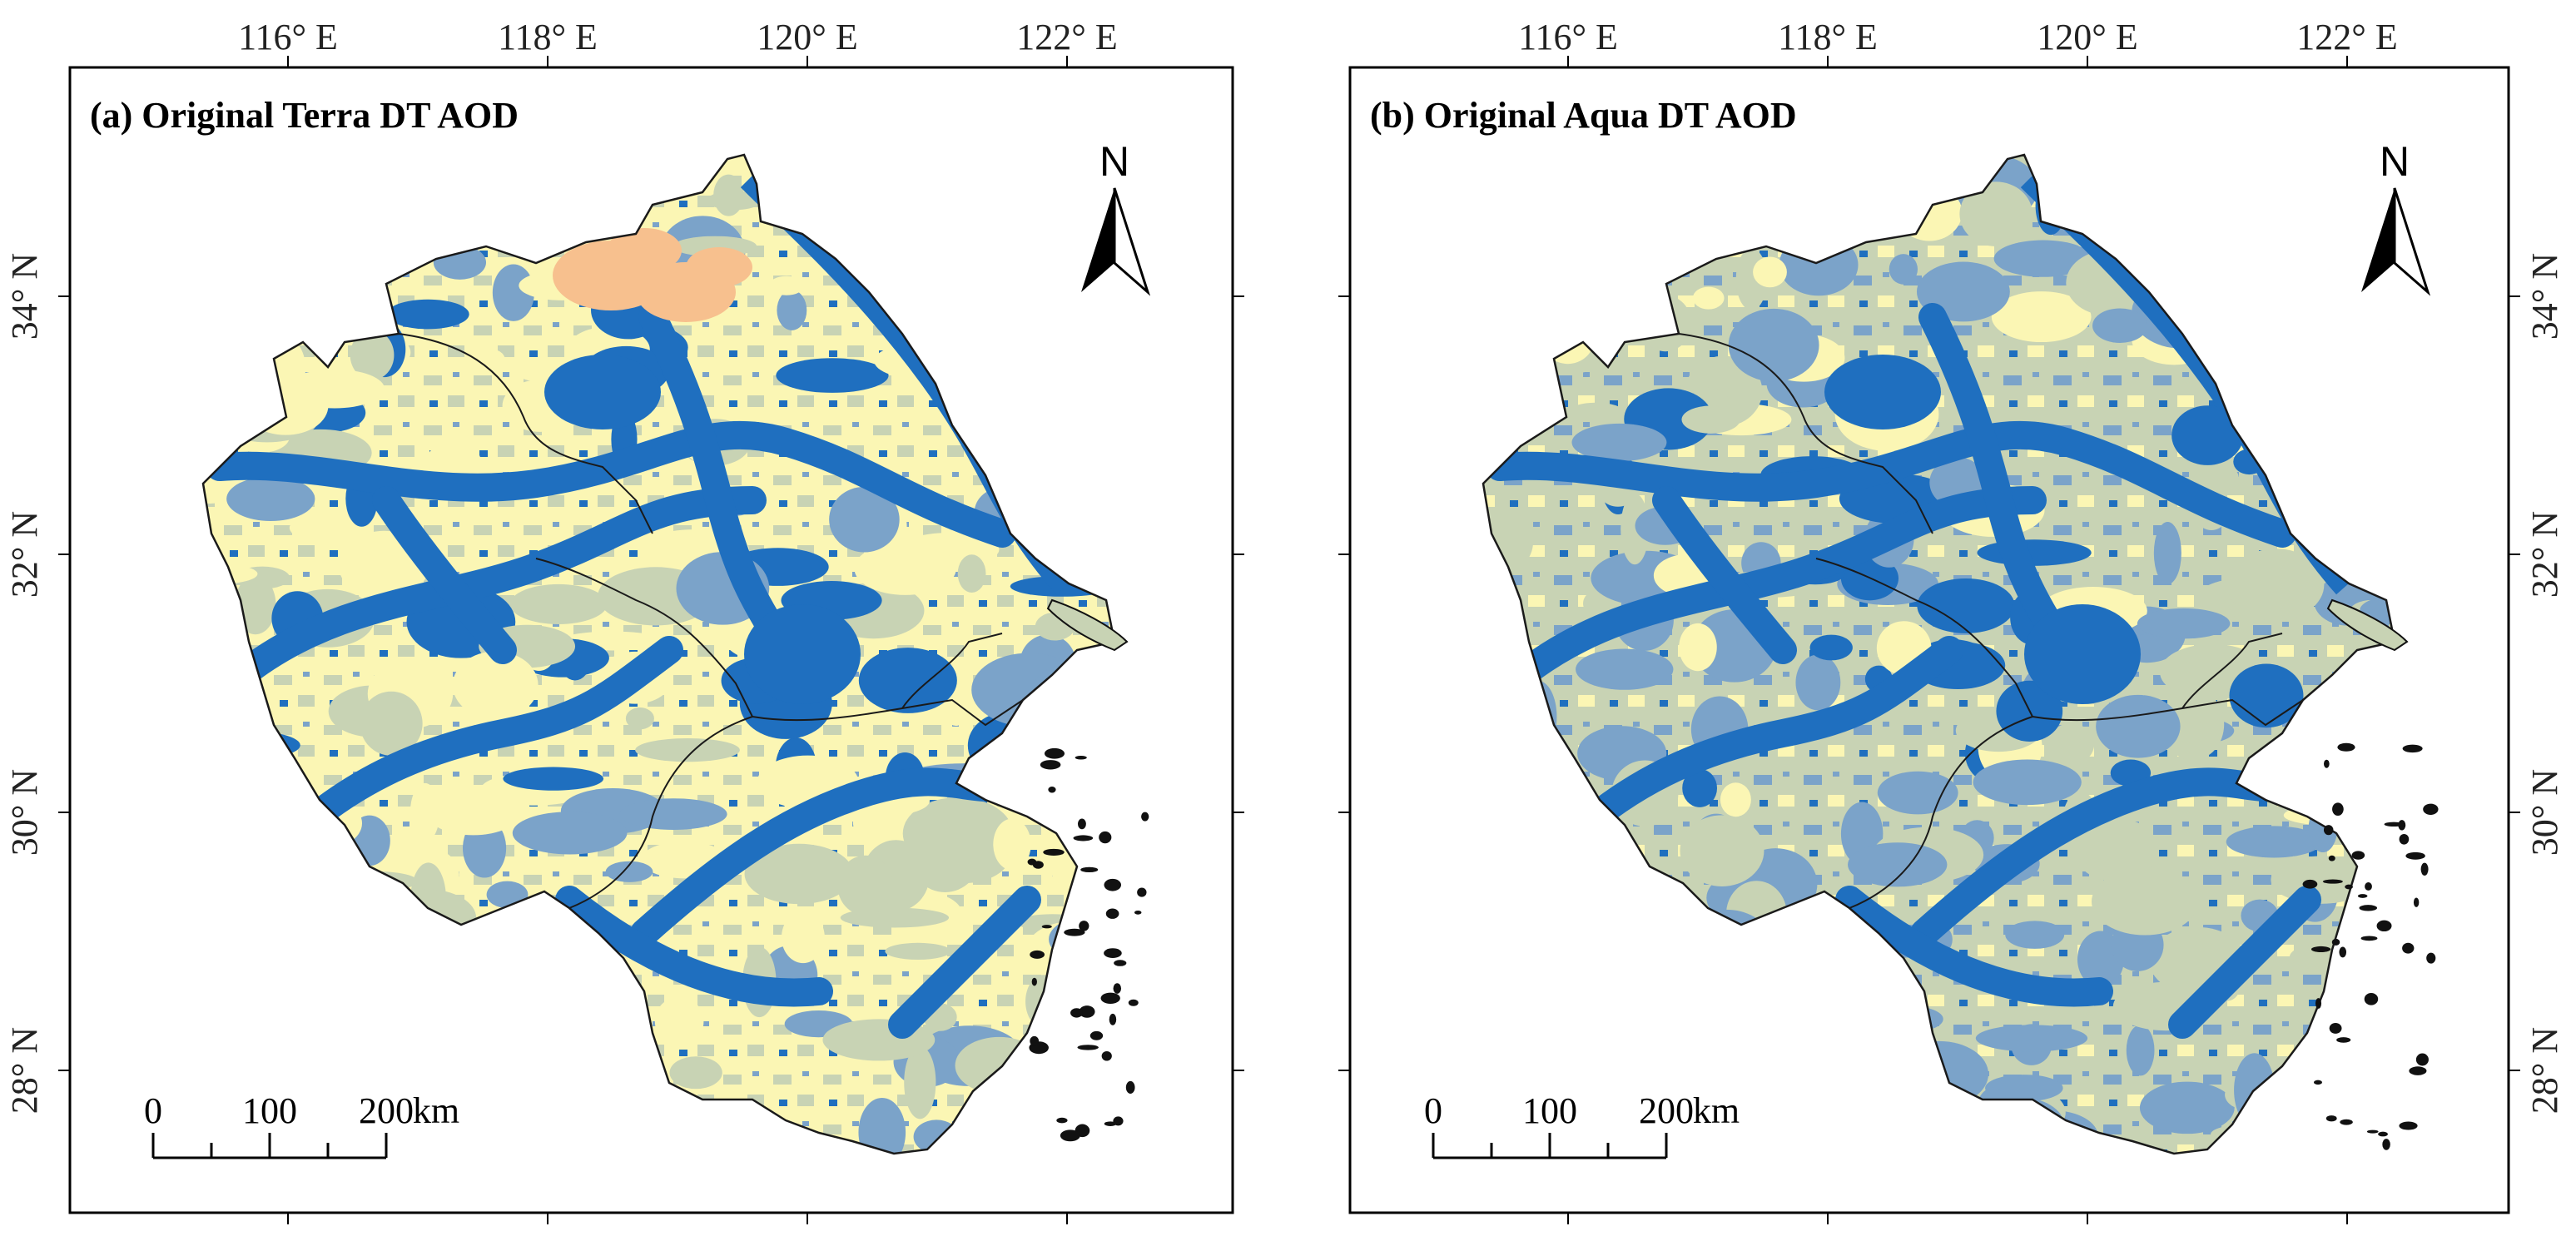 The width and height of the screenshot is (2576, 1256). I want to click on lat-tick-label: 32° N, so click(2544, 554).